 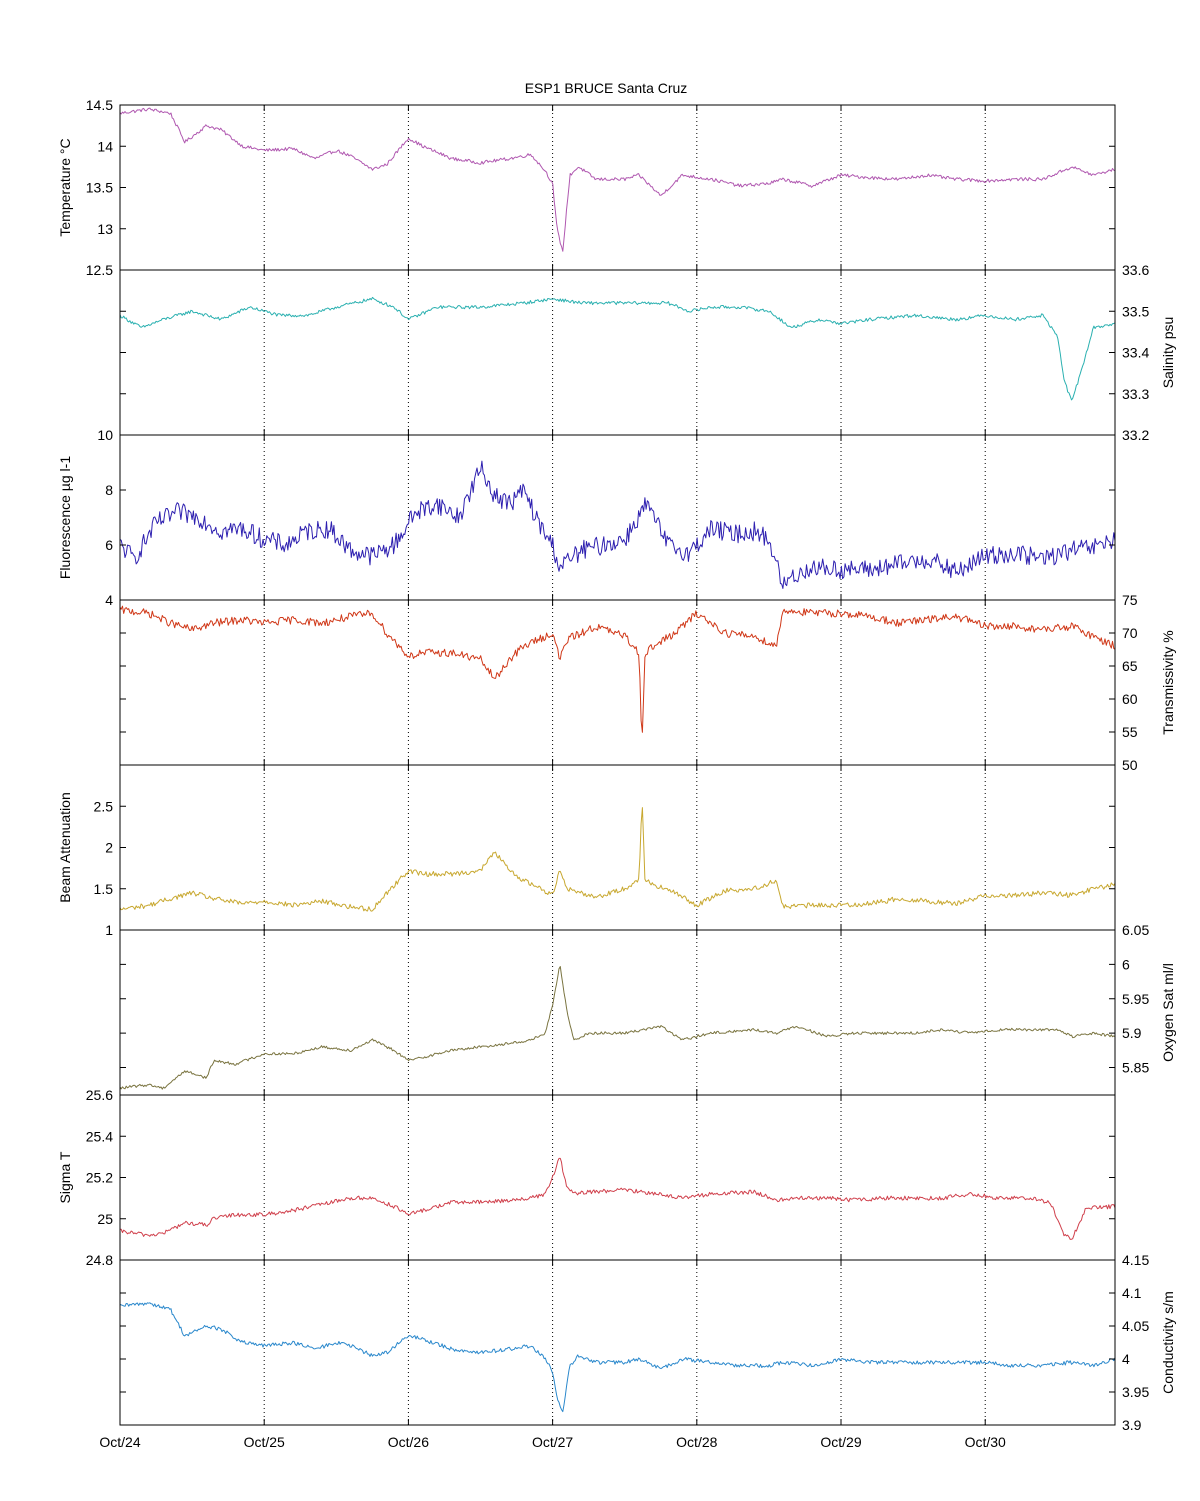 I want to click on y-axis-label: Conductivity s/m, so click(x=1168, y=1342).